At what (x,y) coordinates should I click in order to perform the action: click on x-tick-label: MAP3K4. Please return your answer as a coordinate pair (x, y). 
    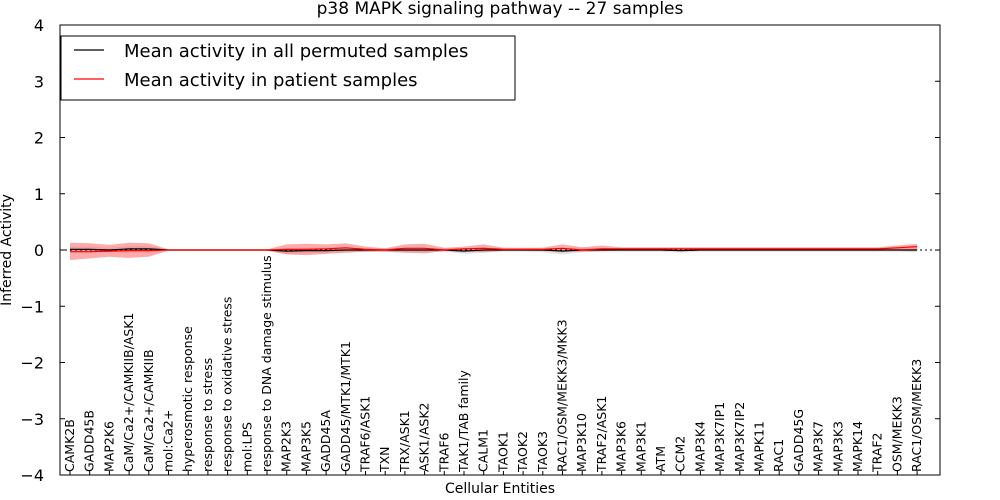
    Looking at the image, I should click on (699, 446).